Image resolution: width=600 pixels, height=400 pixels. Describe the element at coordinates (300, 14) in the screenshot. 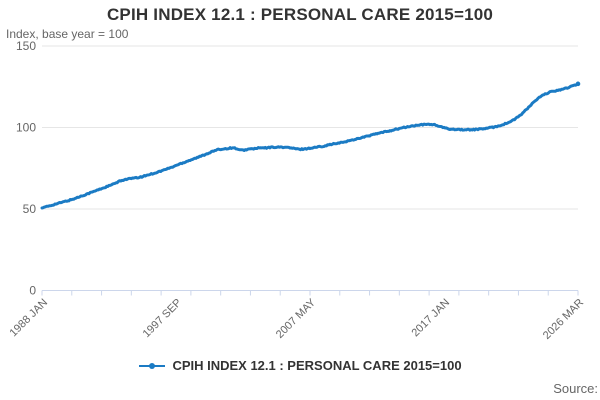

I see `chart-title: CPIH INDEX 12.1 : PERSONAL CARE 2015=100` at that location.